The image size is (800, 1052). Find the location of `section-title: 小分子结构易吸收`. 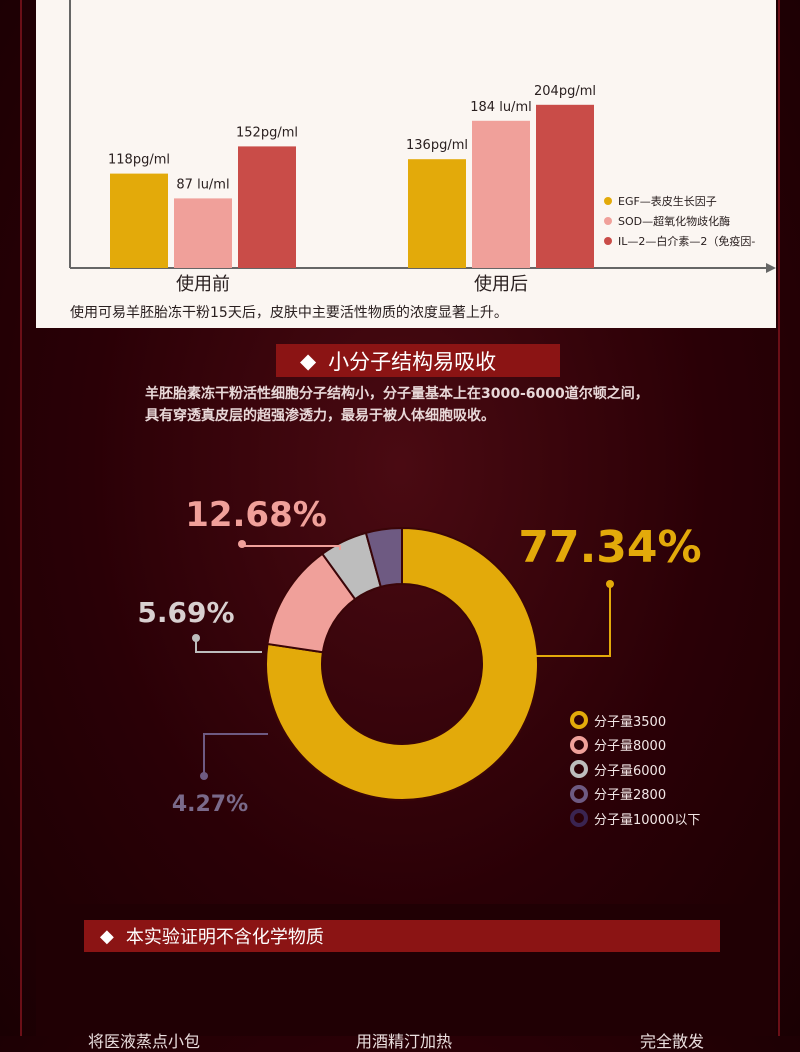

section-title: 小分子结构易吸收 is located at coordinates (412, 361).